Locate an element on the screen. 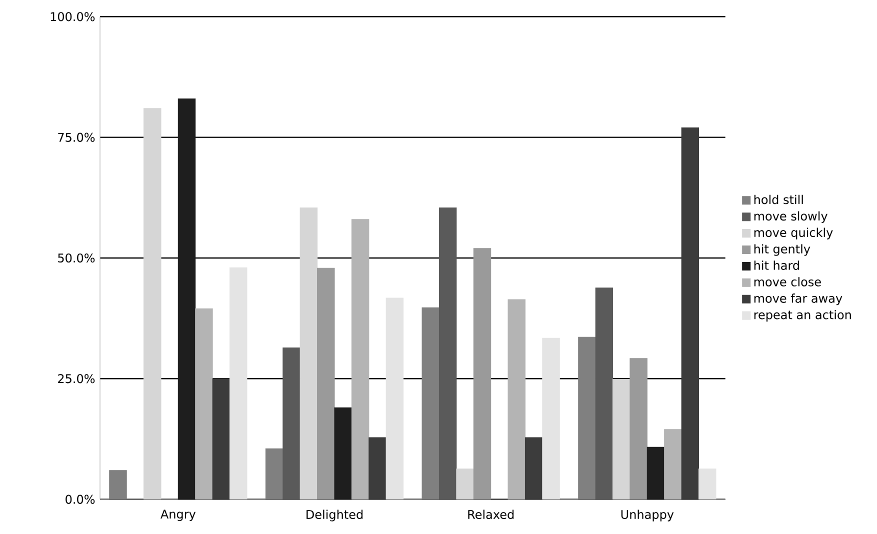  x-tick-label: Delighted is located at coordinates (334, 516).